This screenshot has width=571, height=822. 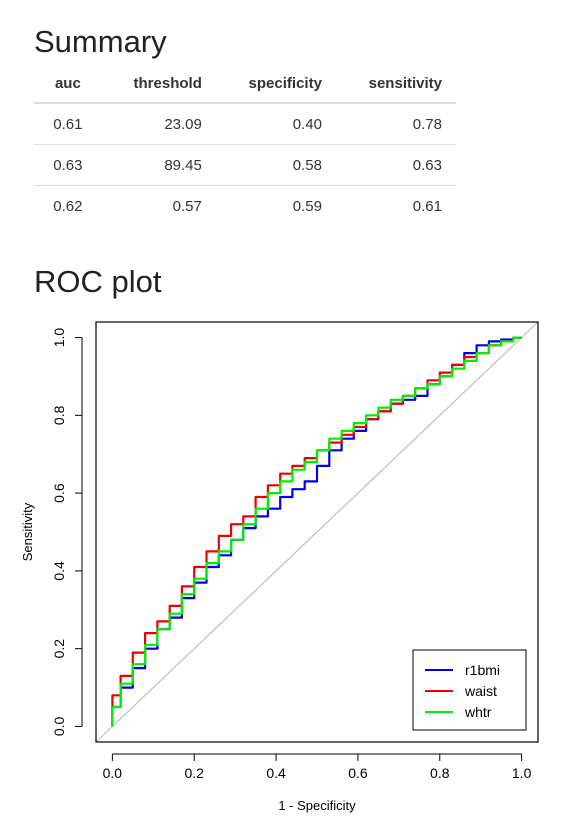 I want to click on x-tick-label: 0.8, so click(x=440, y=773).